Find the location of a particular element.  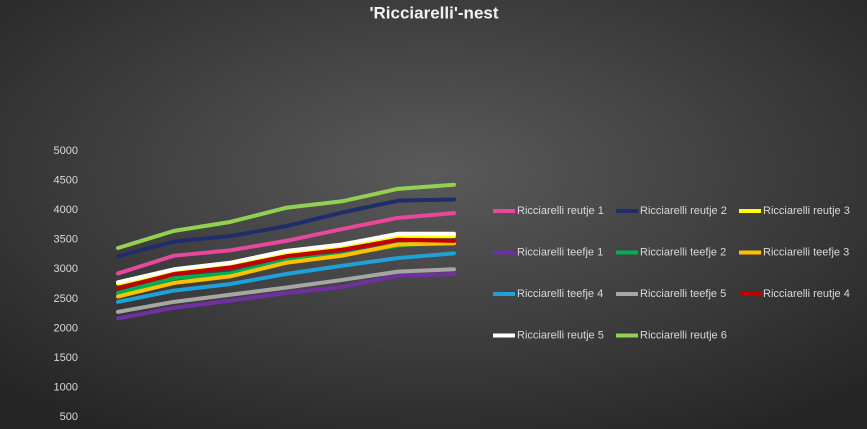

legend-label: Ricciarelli teefje 5 is located at coordinates (683, 294).